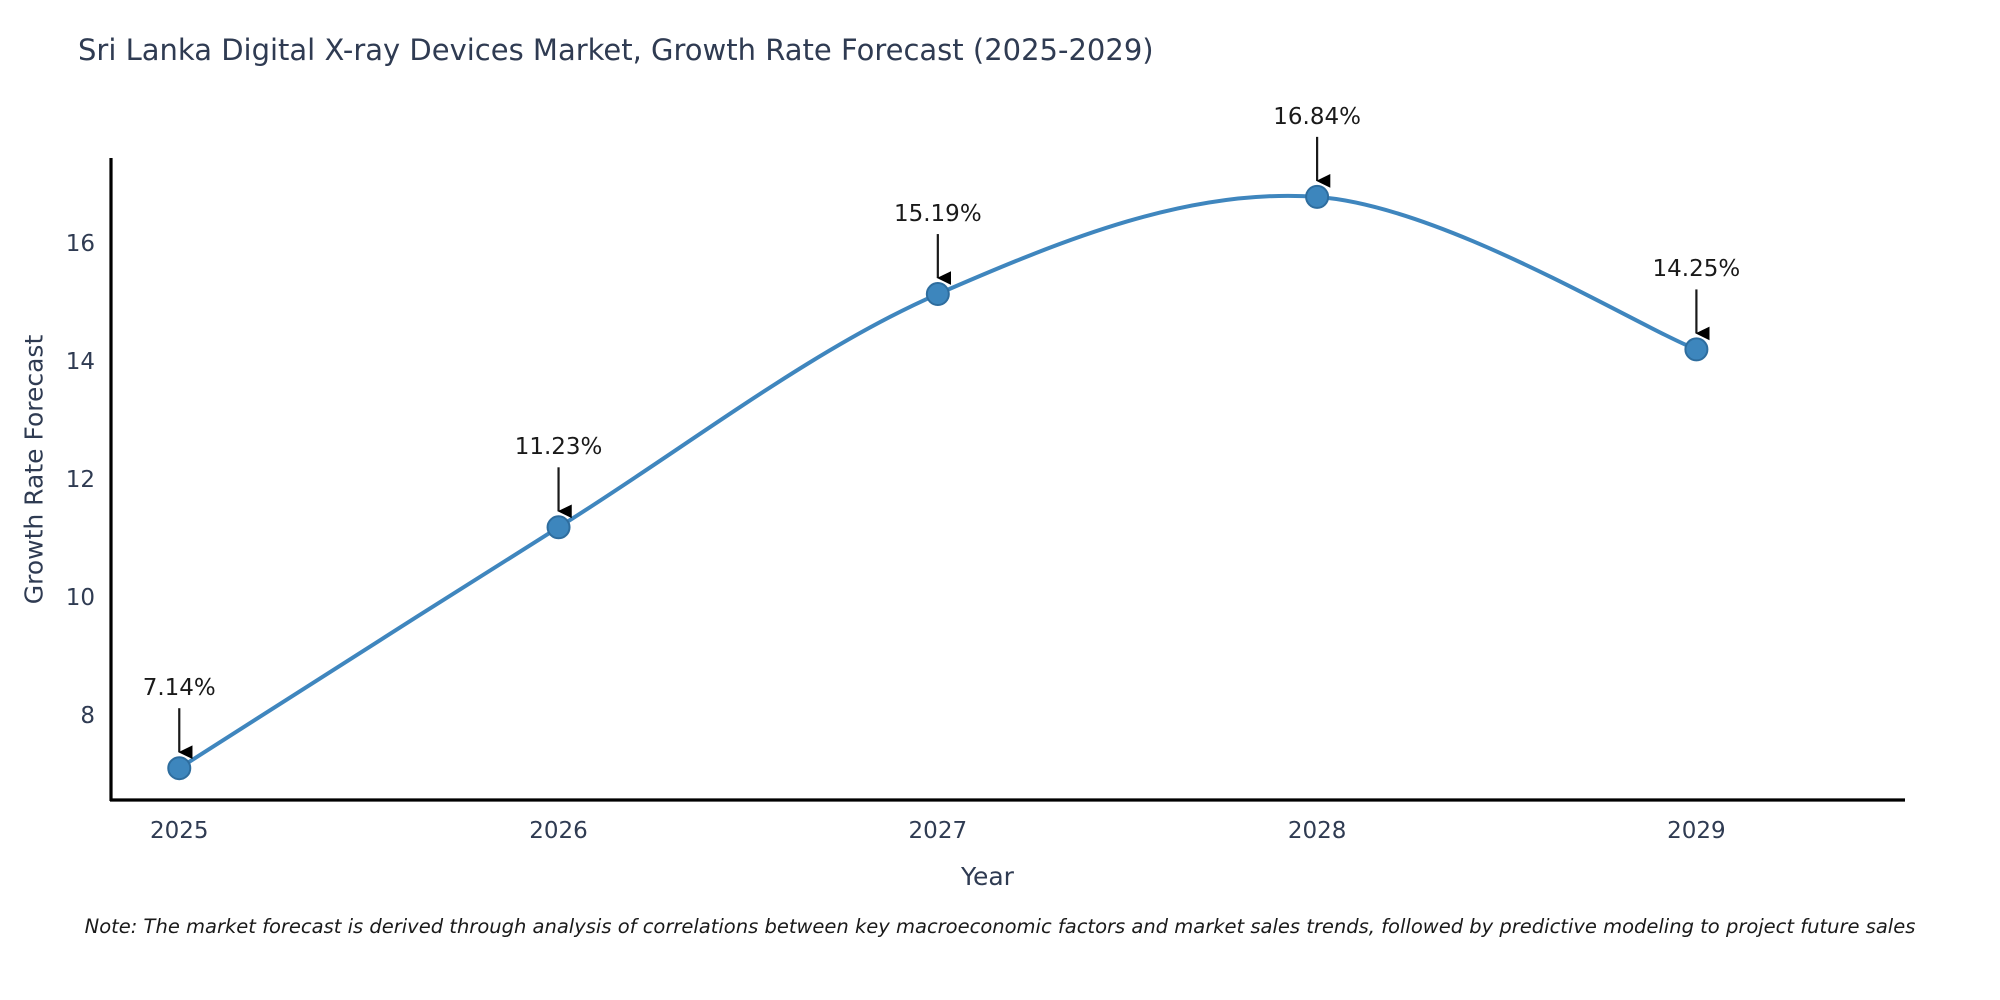 The width and height of the screenshot is (2000, 1000). Describe the element at coordinates (80, 479) in the screenshot. I see `y-tick-label: 12` at that location.